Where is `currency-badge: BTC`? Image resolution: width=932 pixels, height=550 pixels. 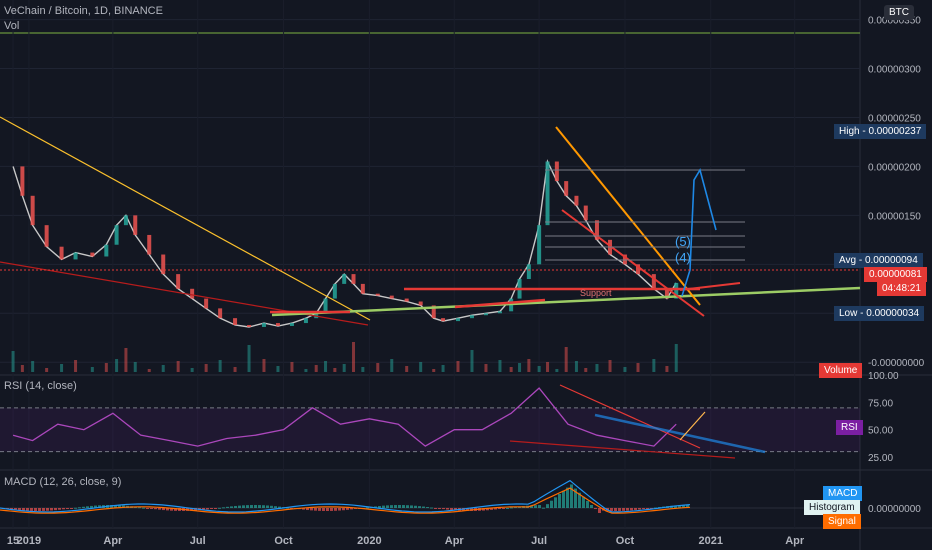 currency-badge: BTC is located at coordinates (899, 12).